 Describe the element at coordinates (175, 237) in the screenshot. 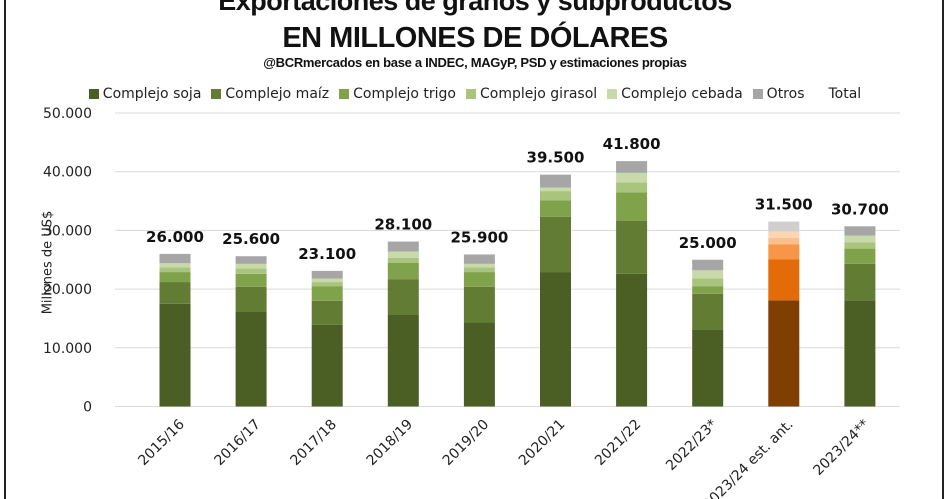

I see `total-label: 26.000` at that location.